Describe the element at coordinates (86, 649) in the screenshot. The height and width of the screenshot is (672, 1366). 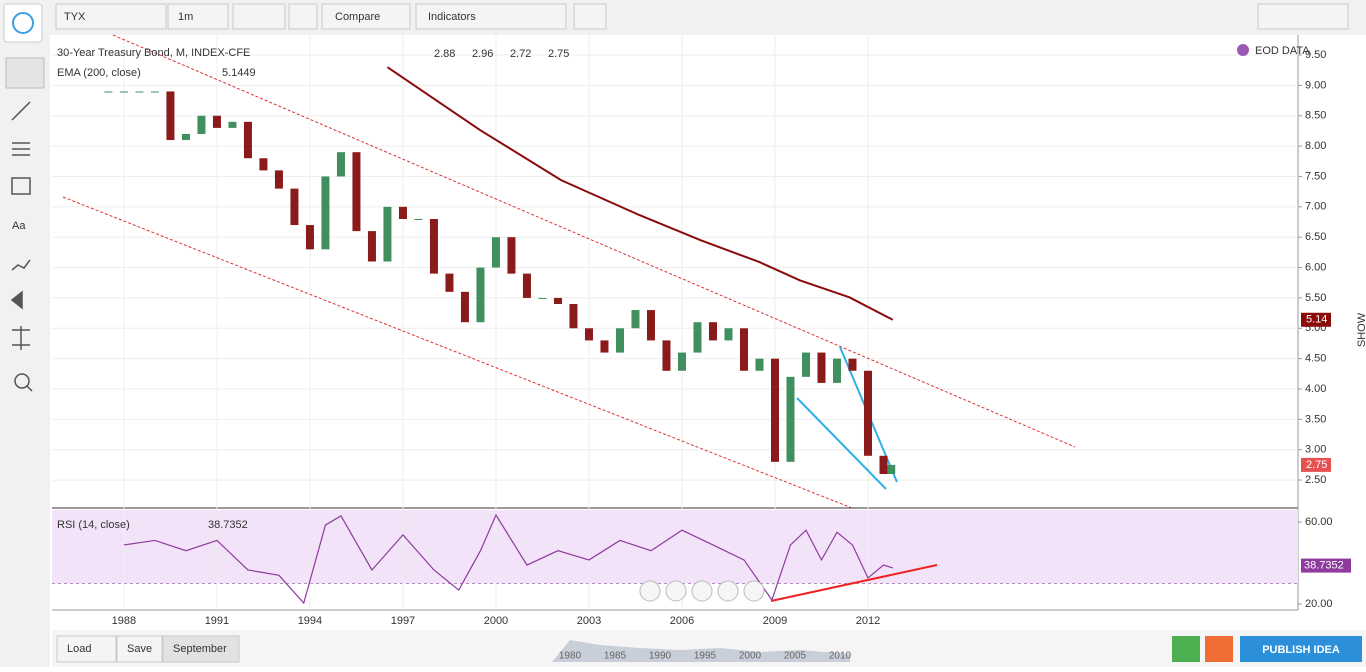
I see `load-btn` at that location.